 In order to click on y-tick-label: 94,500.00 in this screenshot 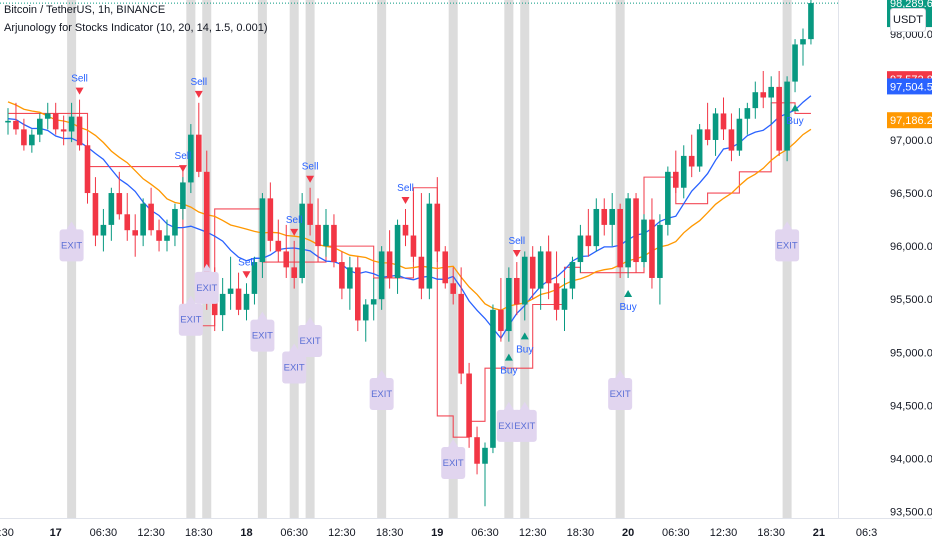, I will do `click(911, 406)`.